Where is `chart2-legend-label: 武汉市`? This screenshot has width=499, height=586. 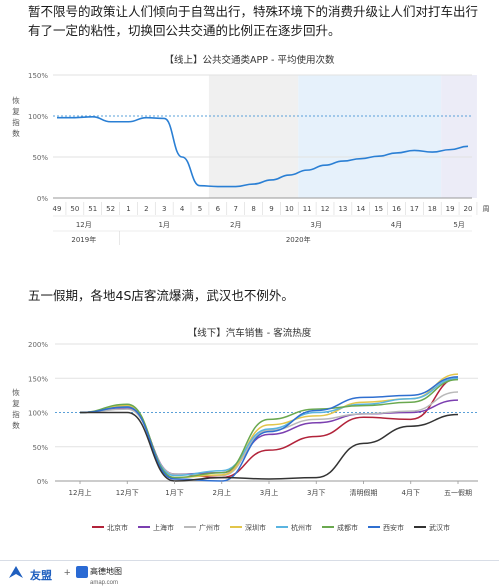
chart2-legend-label: 武汉市 is located at coordinates (439, 527).